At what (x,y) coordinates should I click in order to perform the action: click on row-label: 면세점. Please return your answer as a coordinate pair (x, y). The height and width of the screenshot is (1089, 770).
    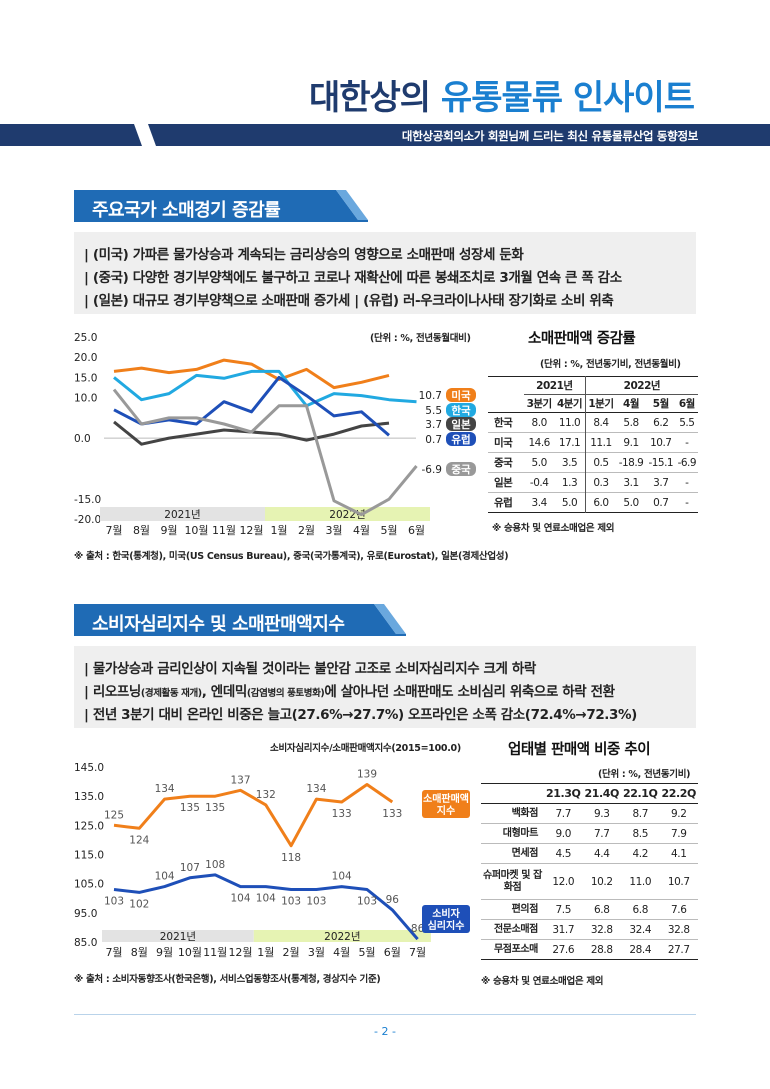
    Looking at the image, I should click on (525, 853).